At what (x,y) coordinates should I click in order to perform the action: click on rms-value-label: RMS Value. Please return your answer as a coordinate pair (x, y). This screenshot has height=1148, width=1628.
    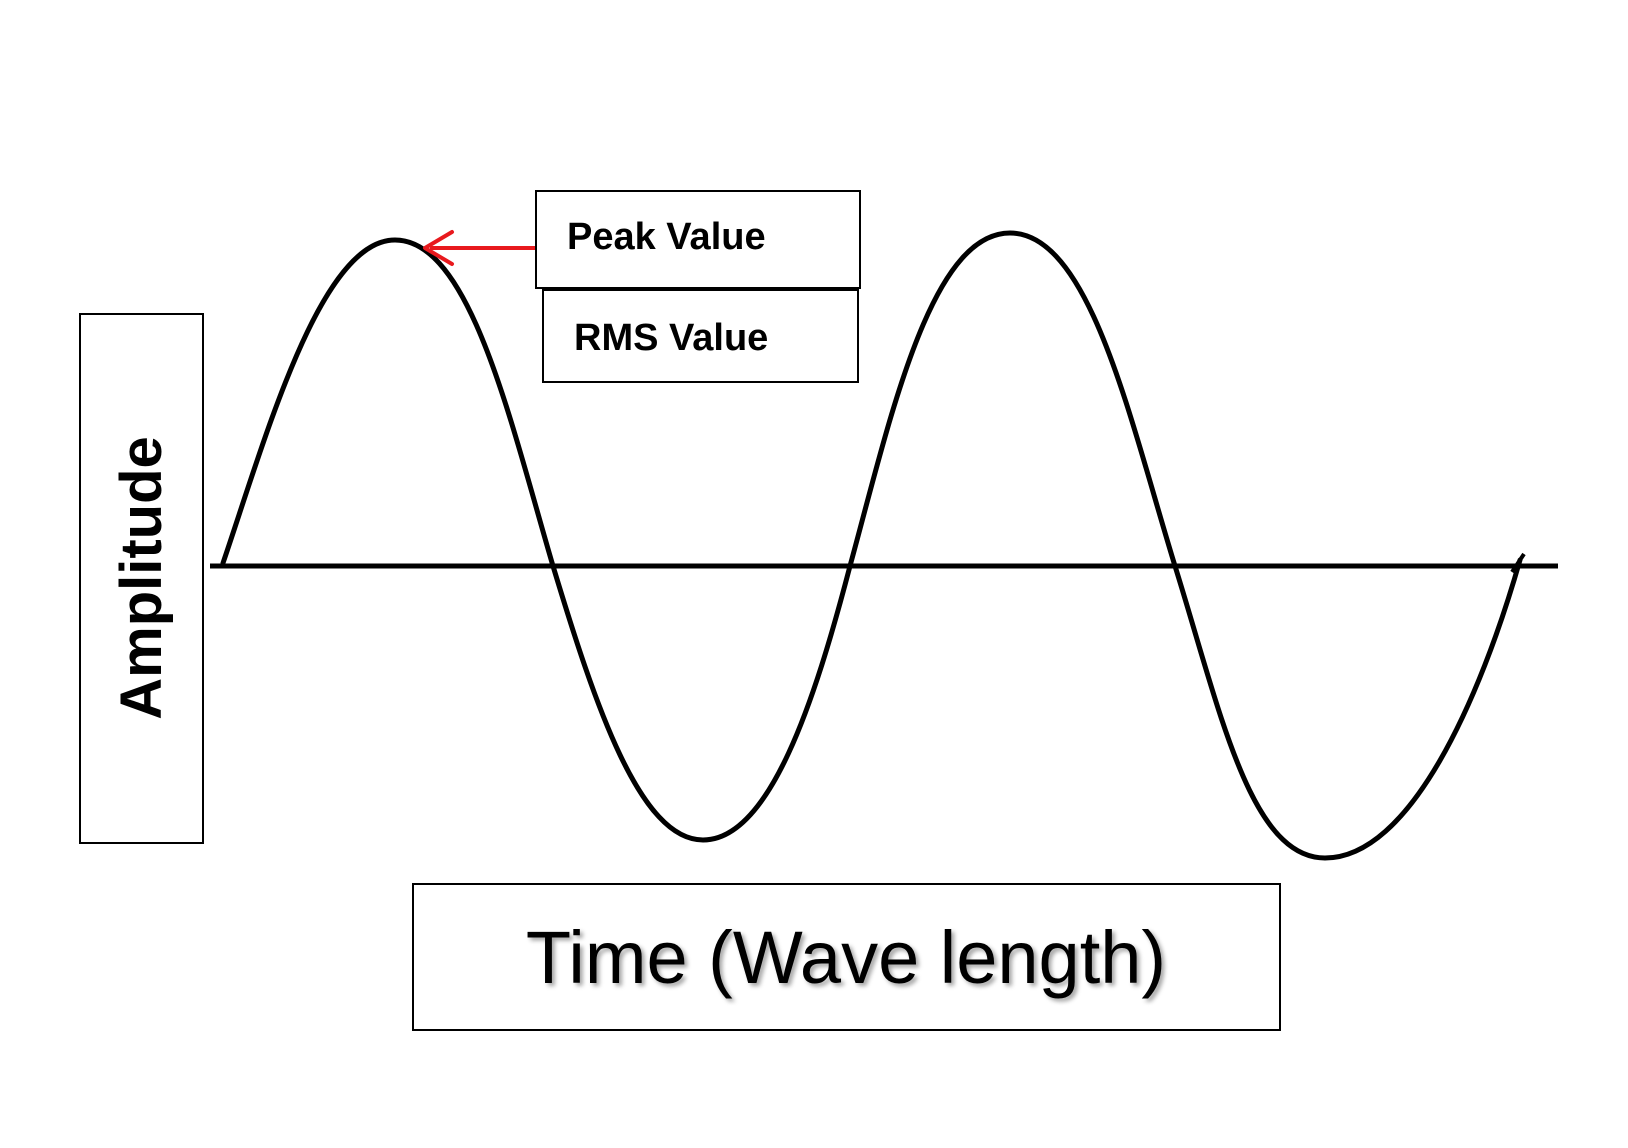
    Looking at the image, I should click on (671, 338).